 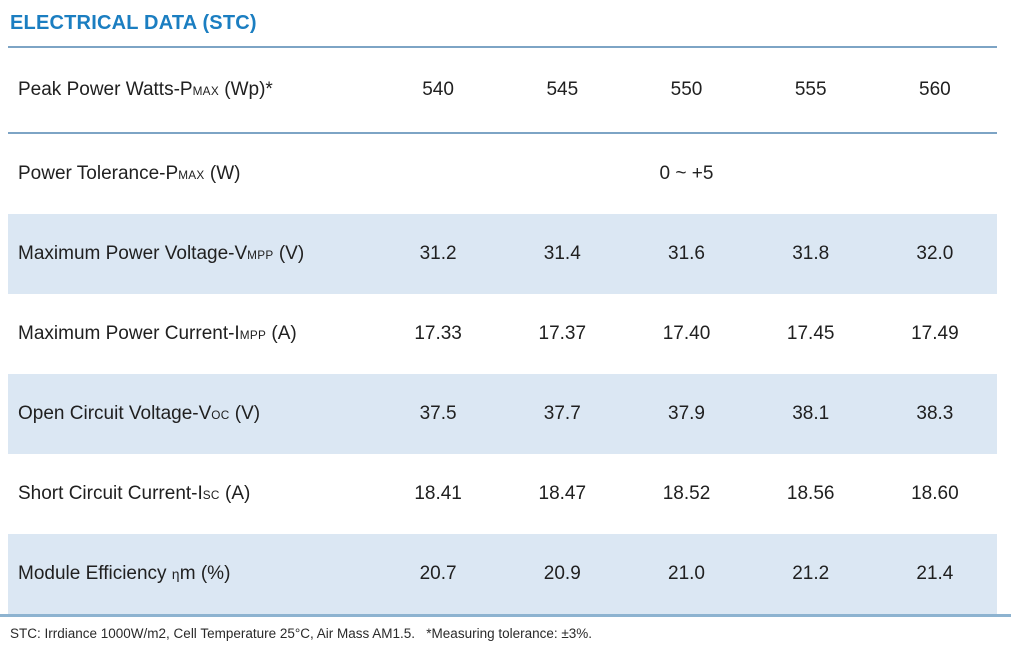 What do you see at coordinates (105, 89) in the screenshot?
I see `row-label-text: Peak Power Watts-P` at bounding box center [105, 89].